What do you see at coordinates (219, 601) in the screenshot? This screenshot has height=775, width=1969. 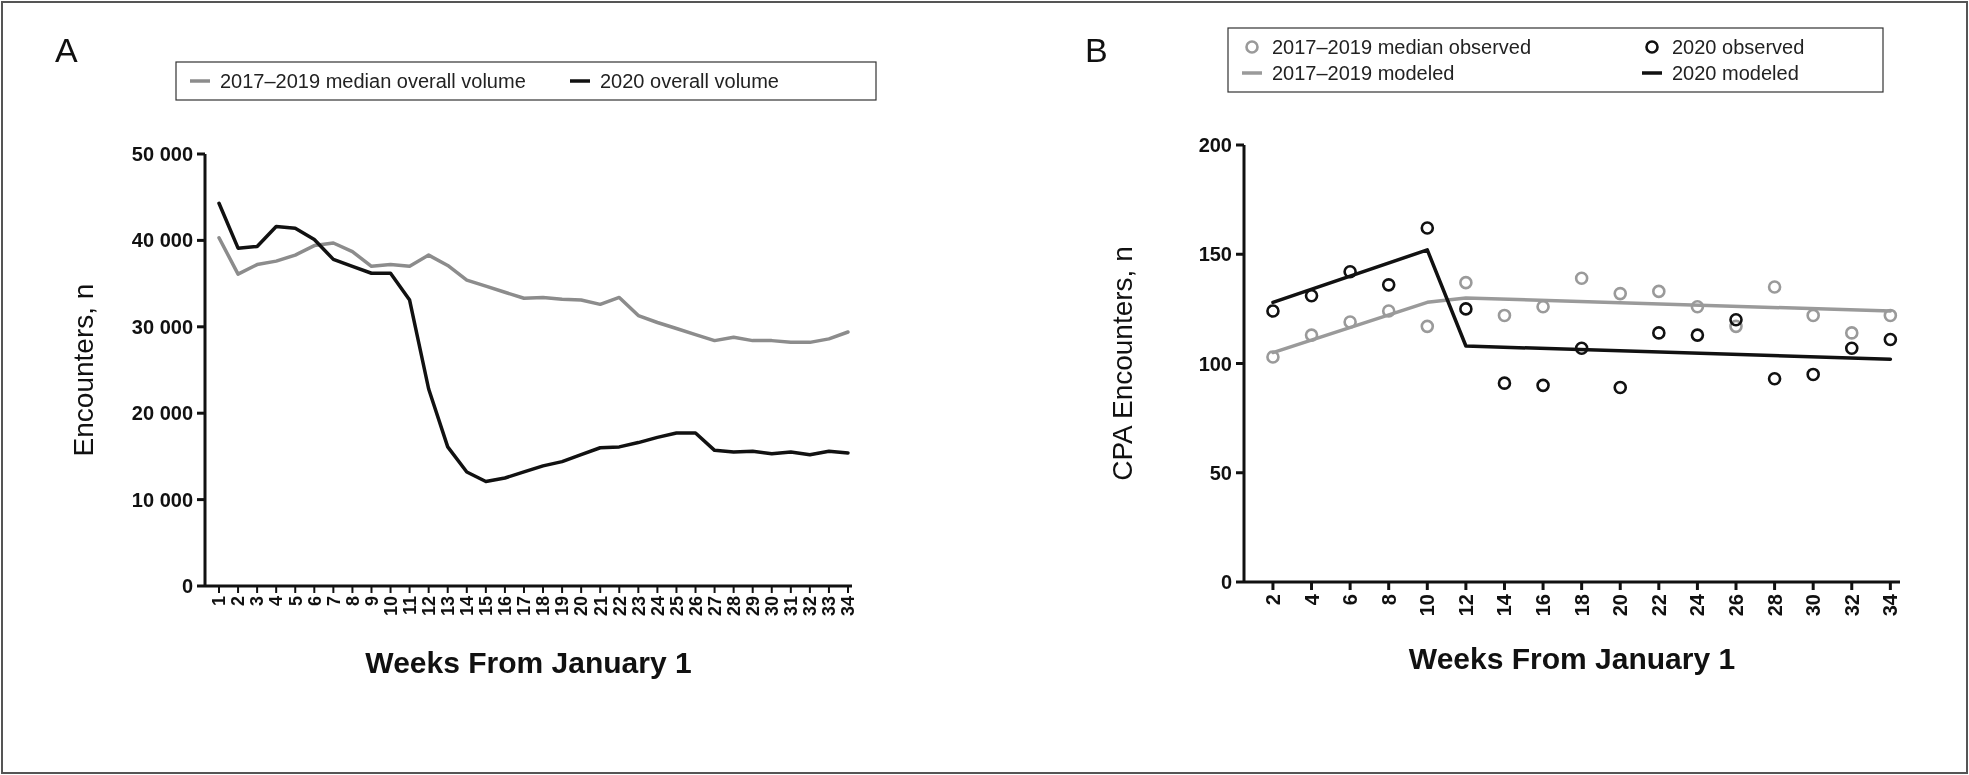 I see `x-tick-label: 1` at bounding box center [219, 601].